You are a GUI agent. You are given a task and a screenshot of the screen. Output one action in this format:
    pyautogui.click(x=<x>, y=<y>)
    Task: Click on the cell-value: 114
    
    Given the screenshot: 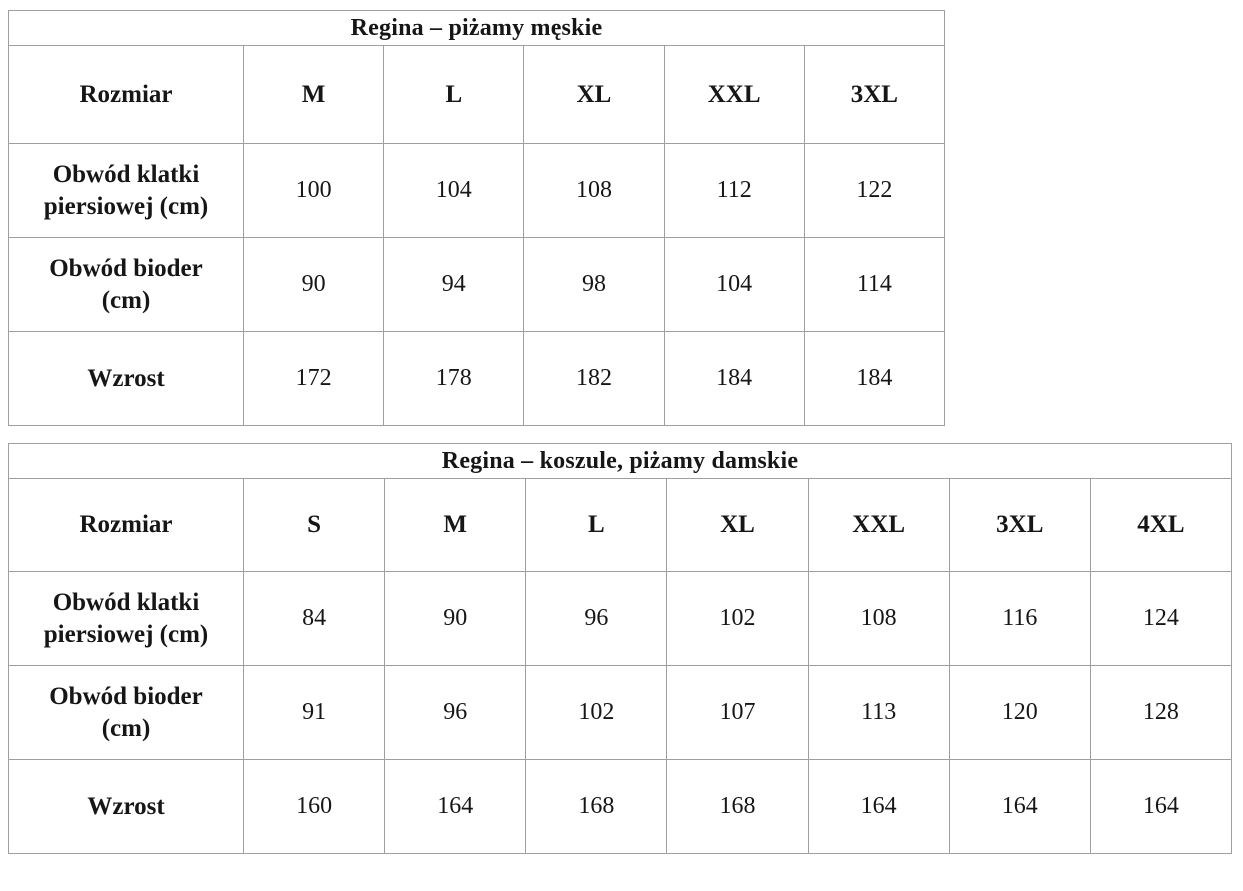 What is the action you would take?
    pyautogui.click(x=874, y=284)
    